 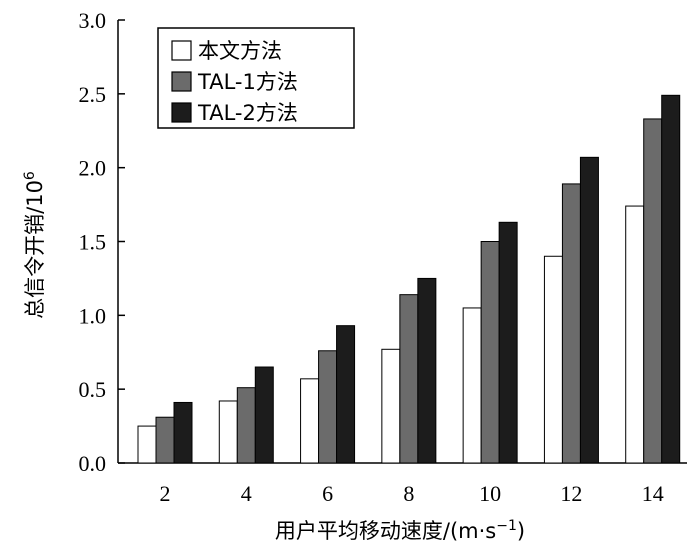 What do you see at coordinates (247, 113) in the screenshot?
I see `legend-label: TAL-2方法` at bounding box center [247, 113].